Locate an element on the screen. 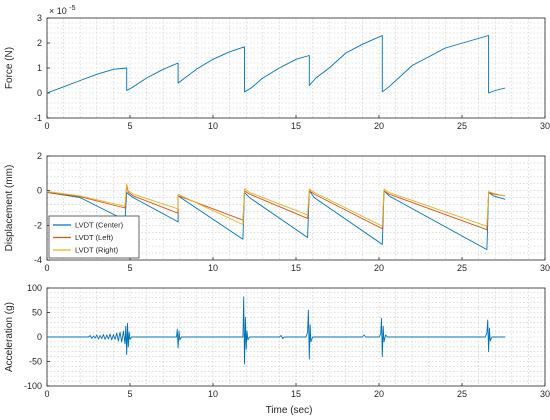 Image resolution: width=550 pixels, height=420 pixels. legend-entry: LVDT (Left) is located at coordinates (94, 237).